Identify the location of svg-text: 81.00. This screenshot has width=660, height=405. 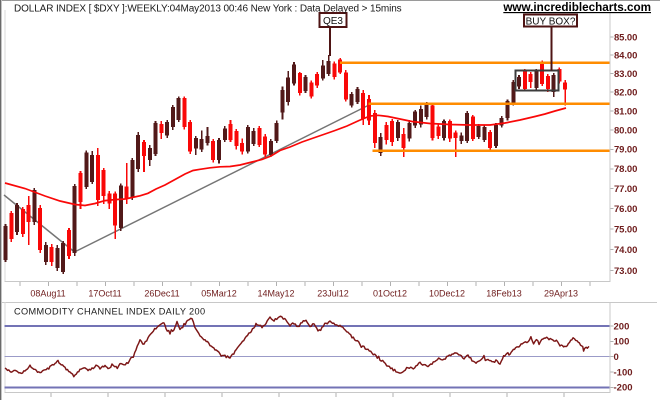
(625, 111).